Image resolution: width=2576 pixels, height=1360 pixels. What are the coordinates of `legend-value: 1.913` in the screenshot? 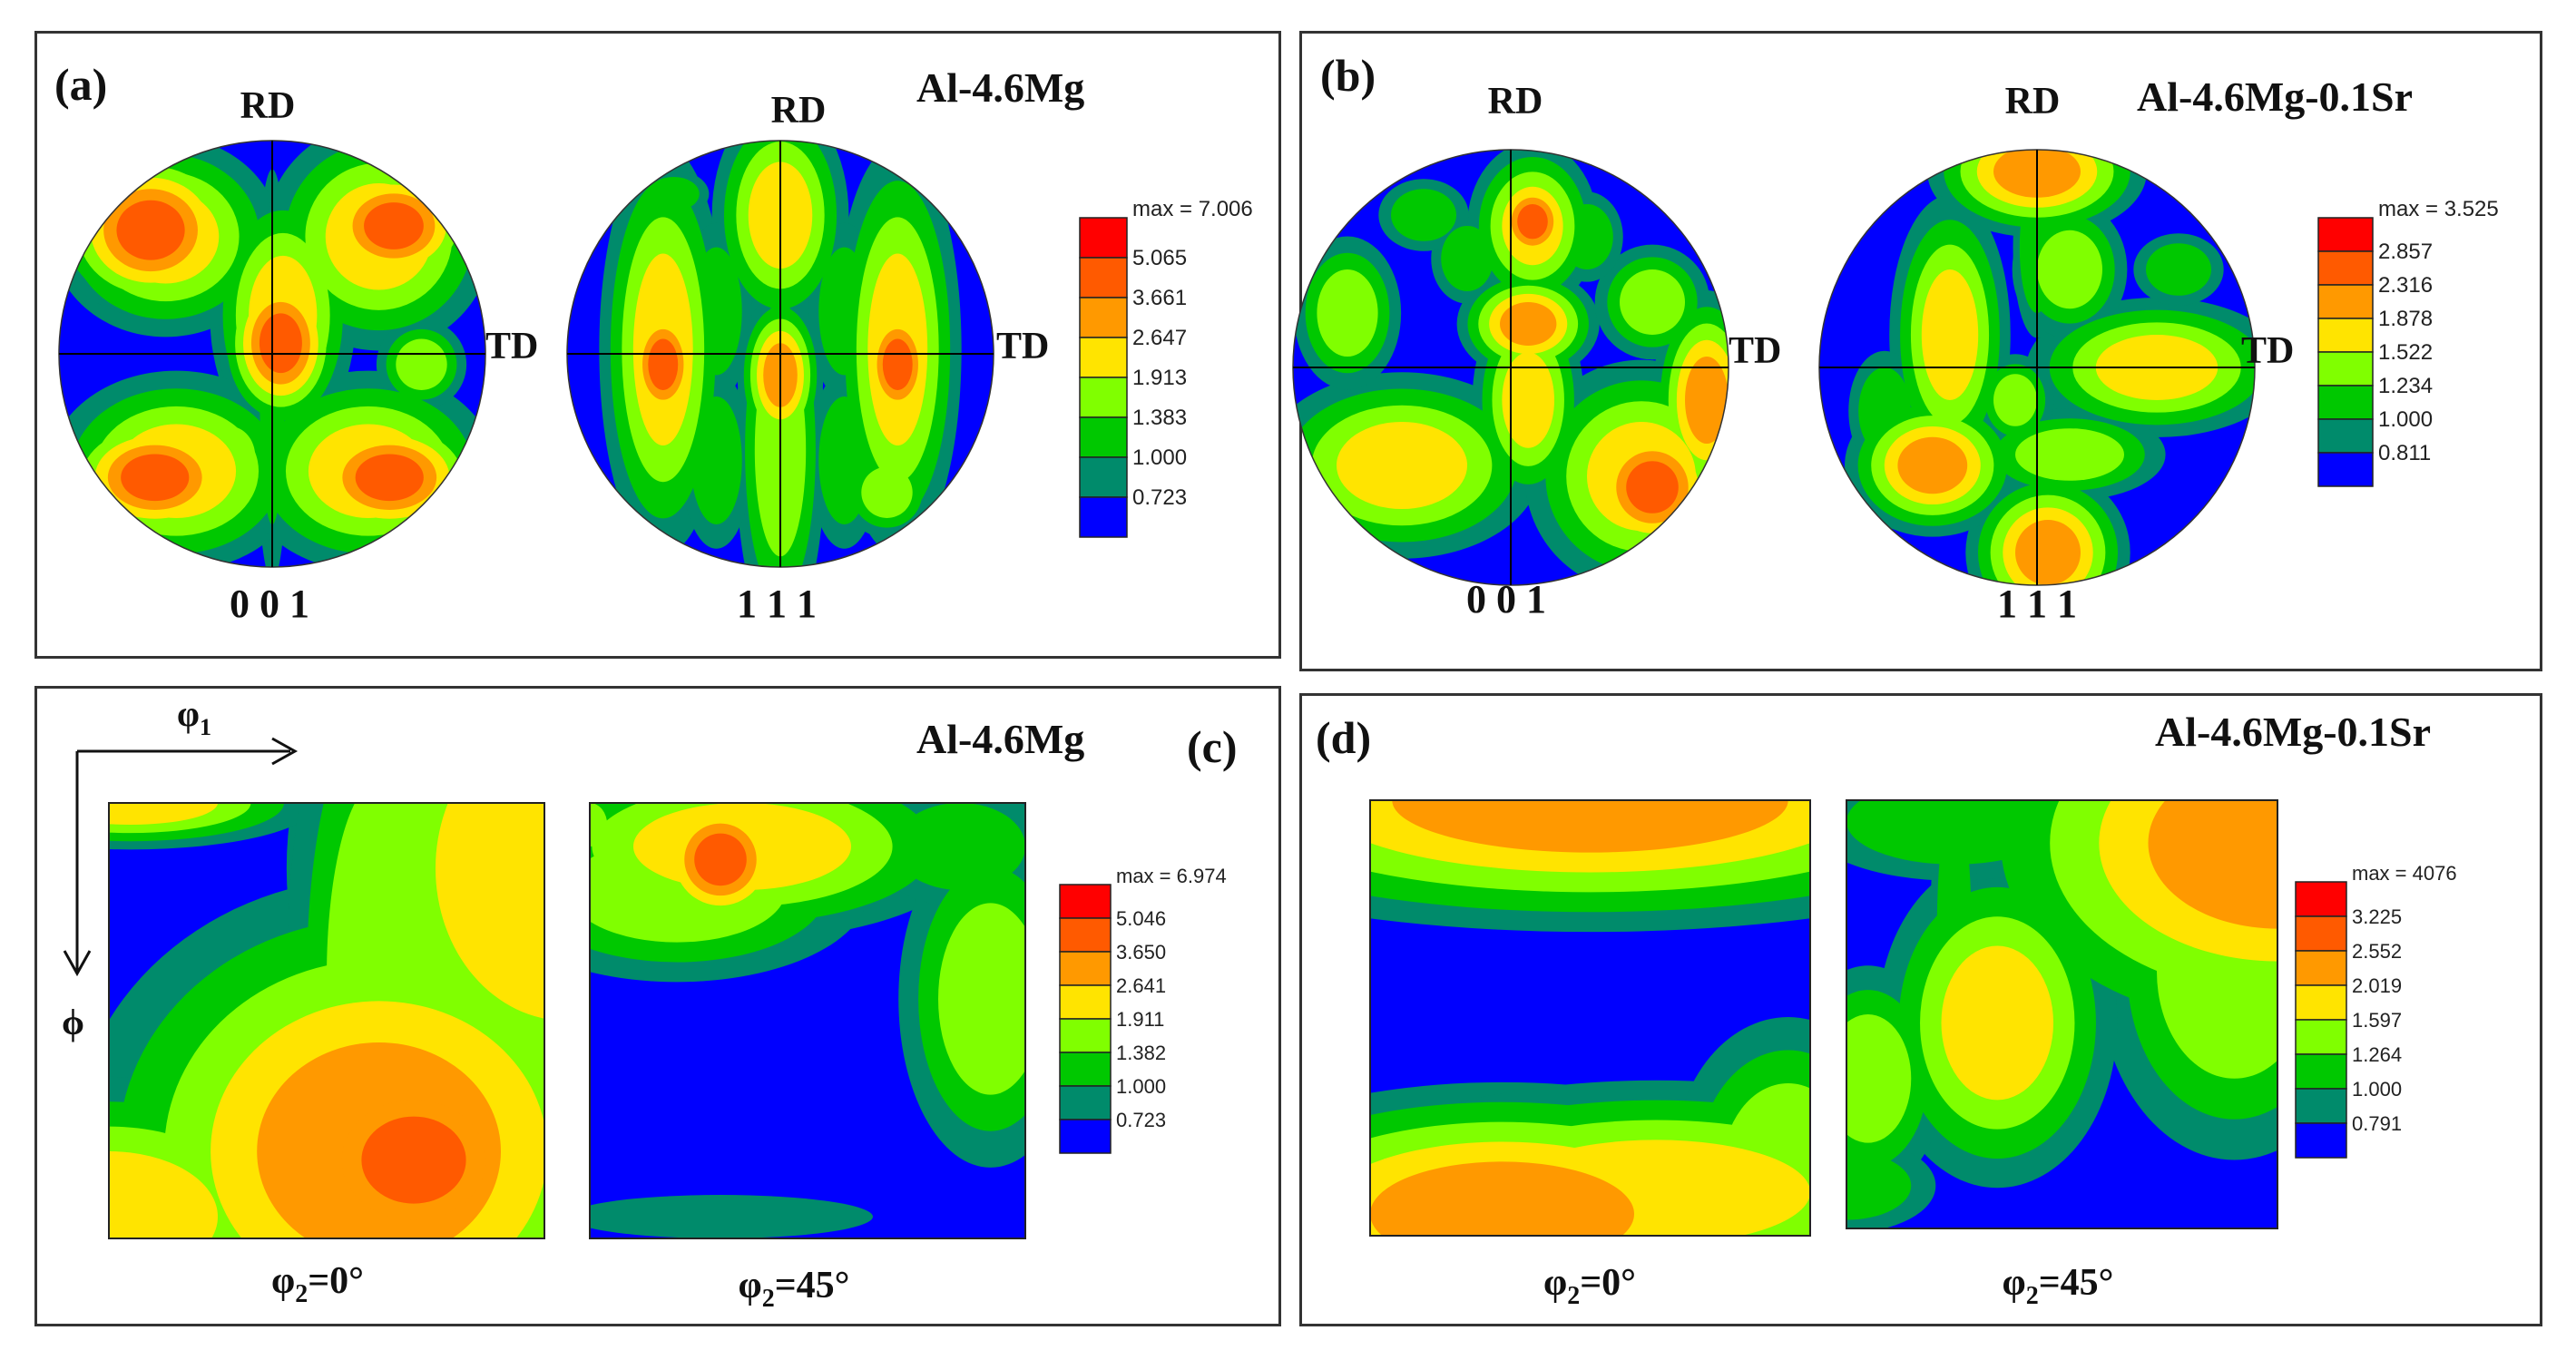 It's located at (1159, 378).